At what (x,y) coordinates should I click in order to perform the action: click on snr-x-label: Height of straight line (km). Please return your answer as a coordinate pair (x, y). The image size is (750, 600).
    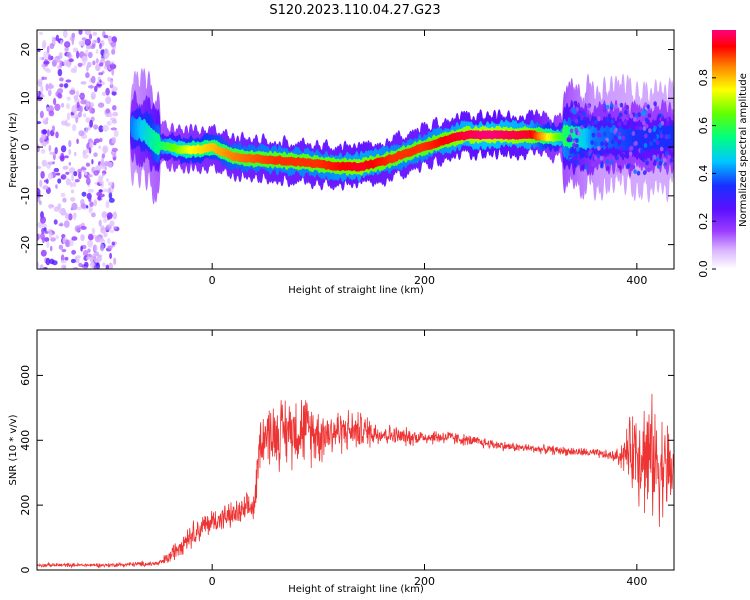
    Looking at the image, I should click on (356, 589).